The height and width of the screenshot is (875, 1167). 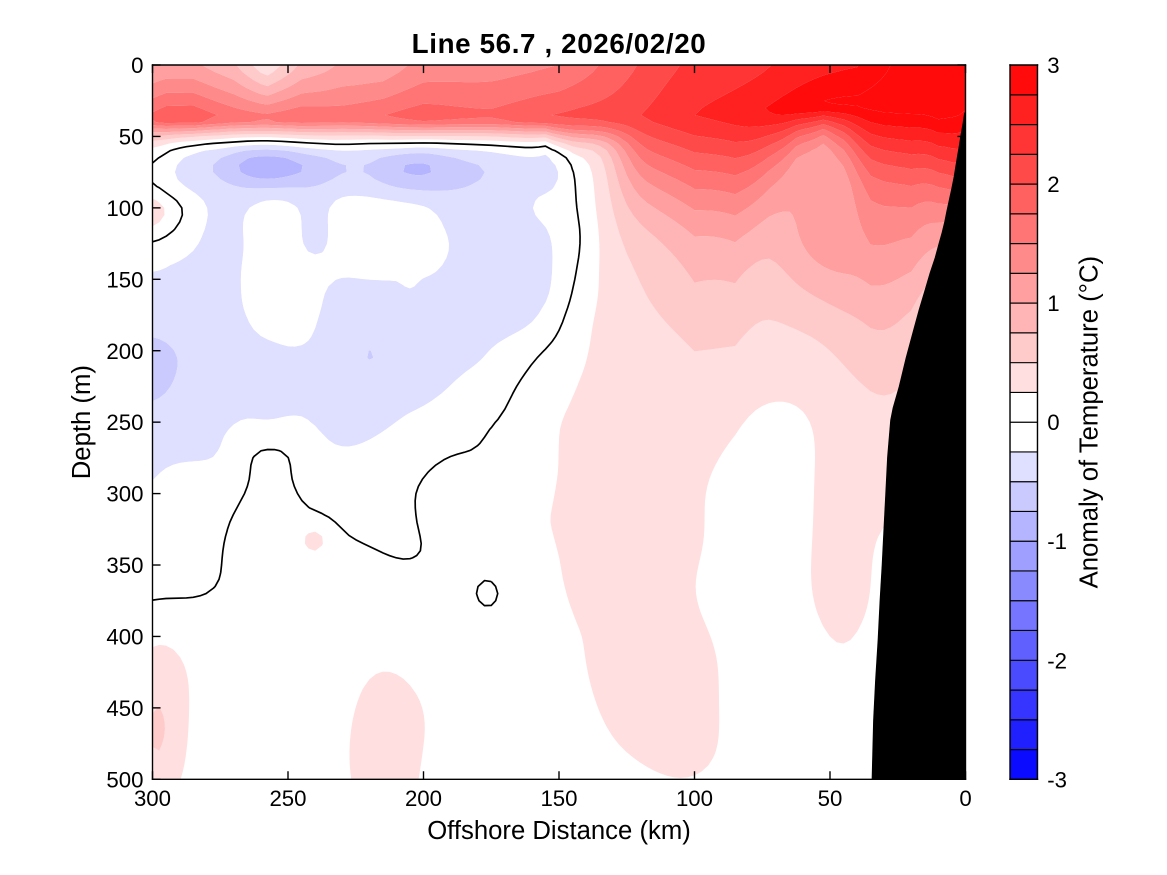 I want to click on svg-text: -1, so click(x=1057, y=541).